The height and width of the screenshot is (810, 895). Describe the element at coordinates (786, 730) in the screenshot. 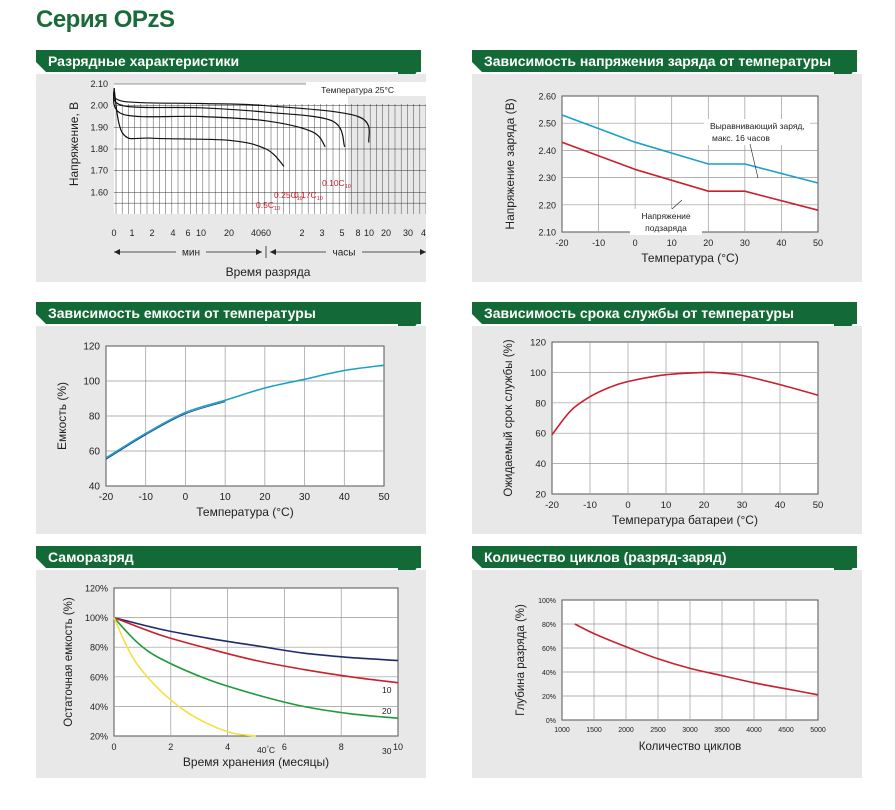

I see `x-tick-label: 4500` at that location.